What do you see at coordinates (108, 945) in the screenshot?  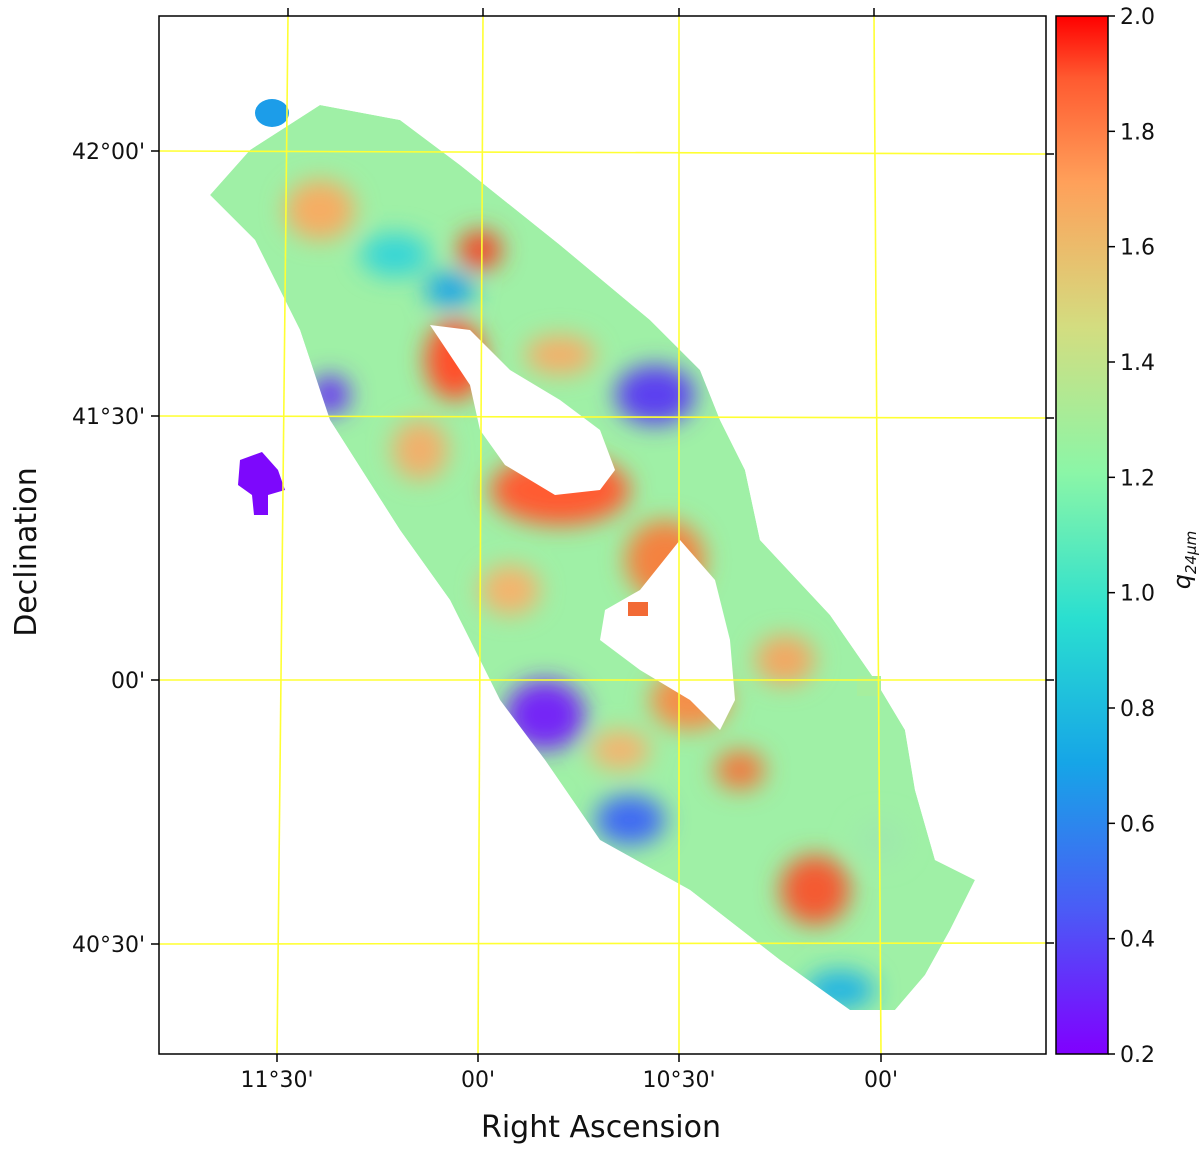 I see `y-tick-label: 40°30'` at bounding box center [108, 945].